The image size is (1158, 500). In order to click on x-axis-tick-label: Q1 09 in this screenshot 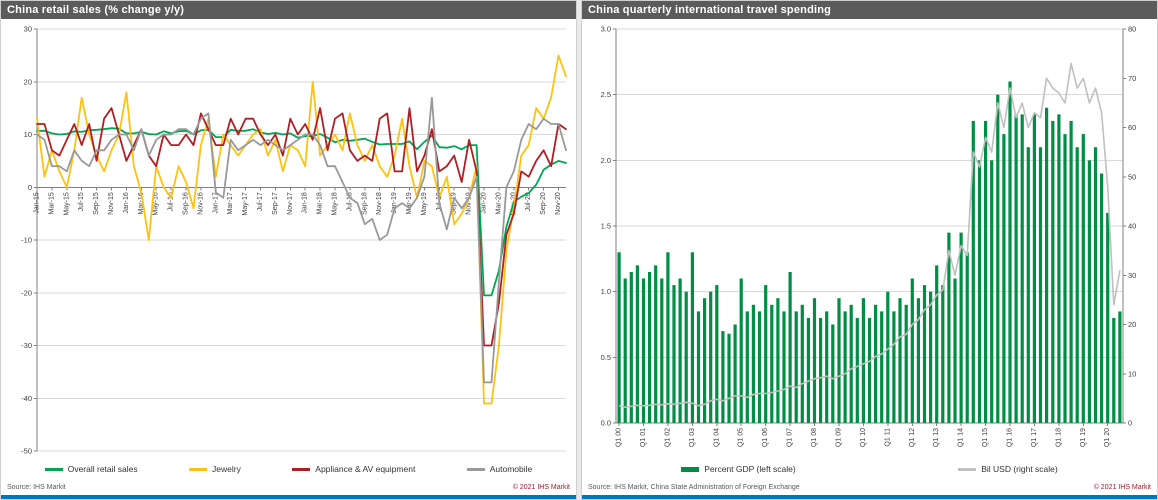, I will do `click(838, 437)`.